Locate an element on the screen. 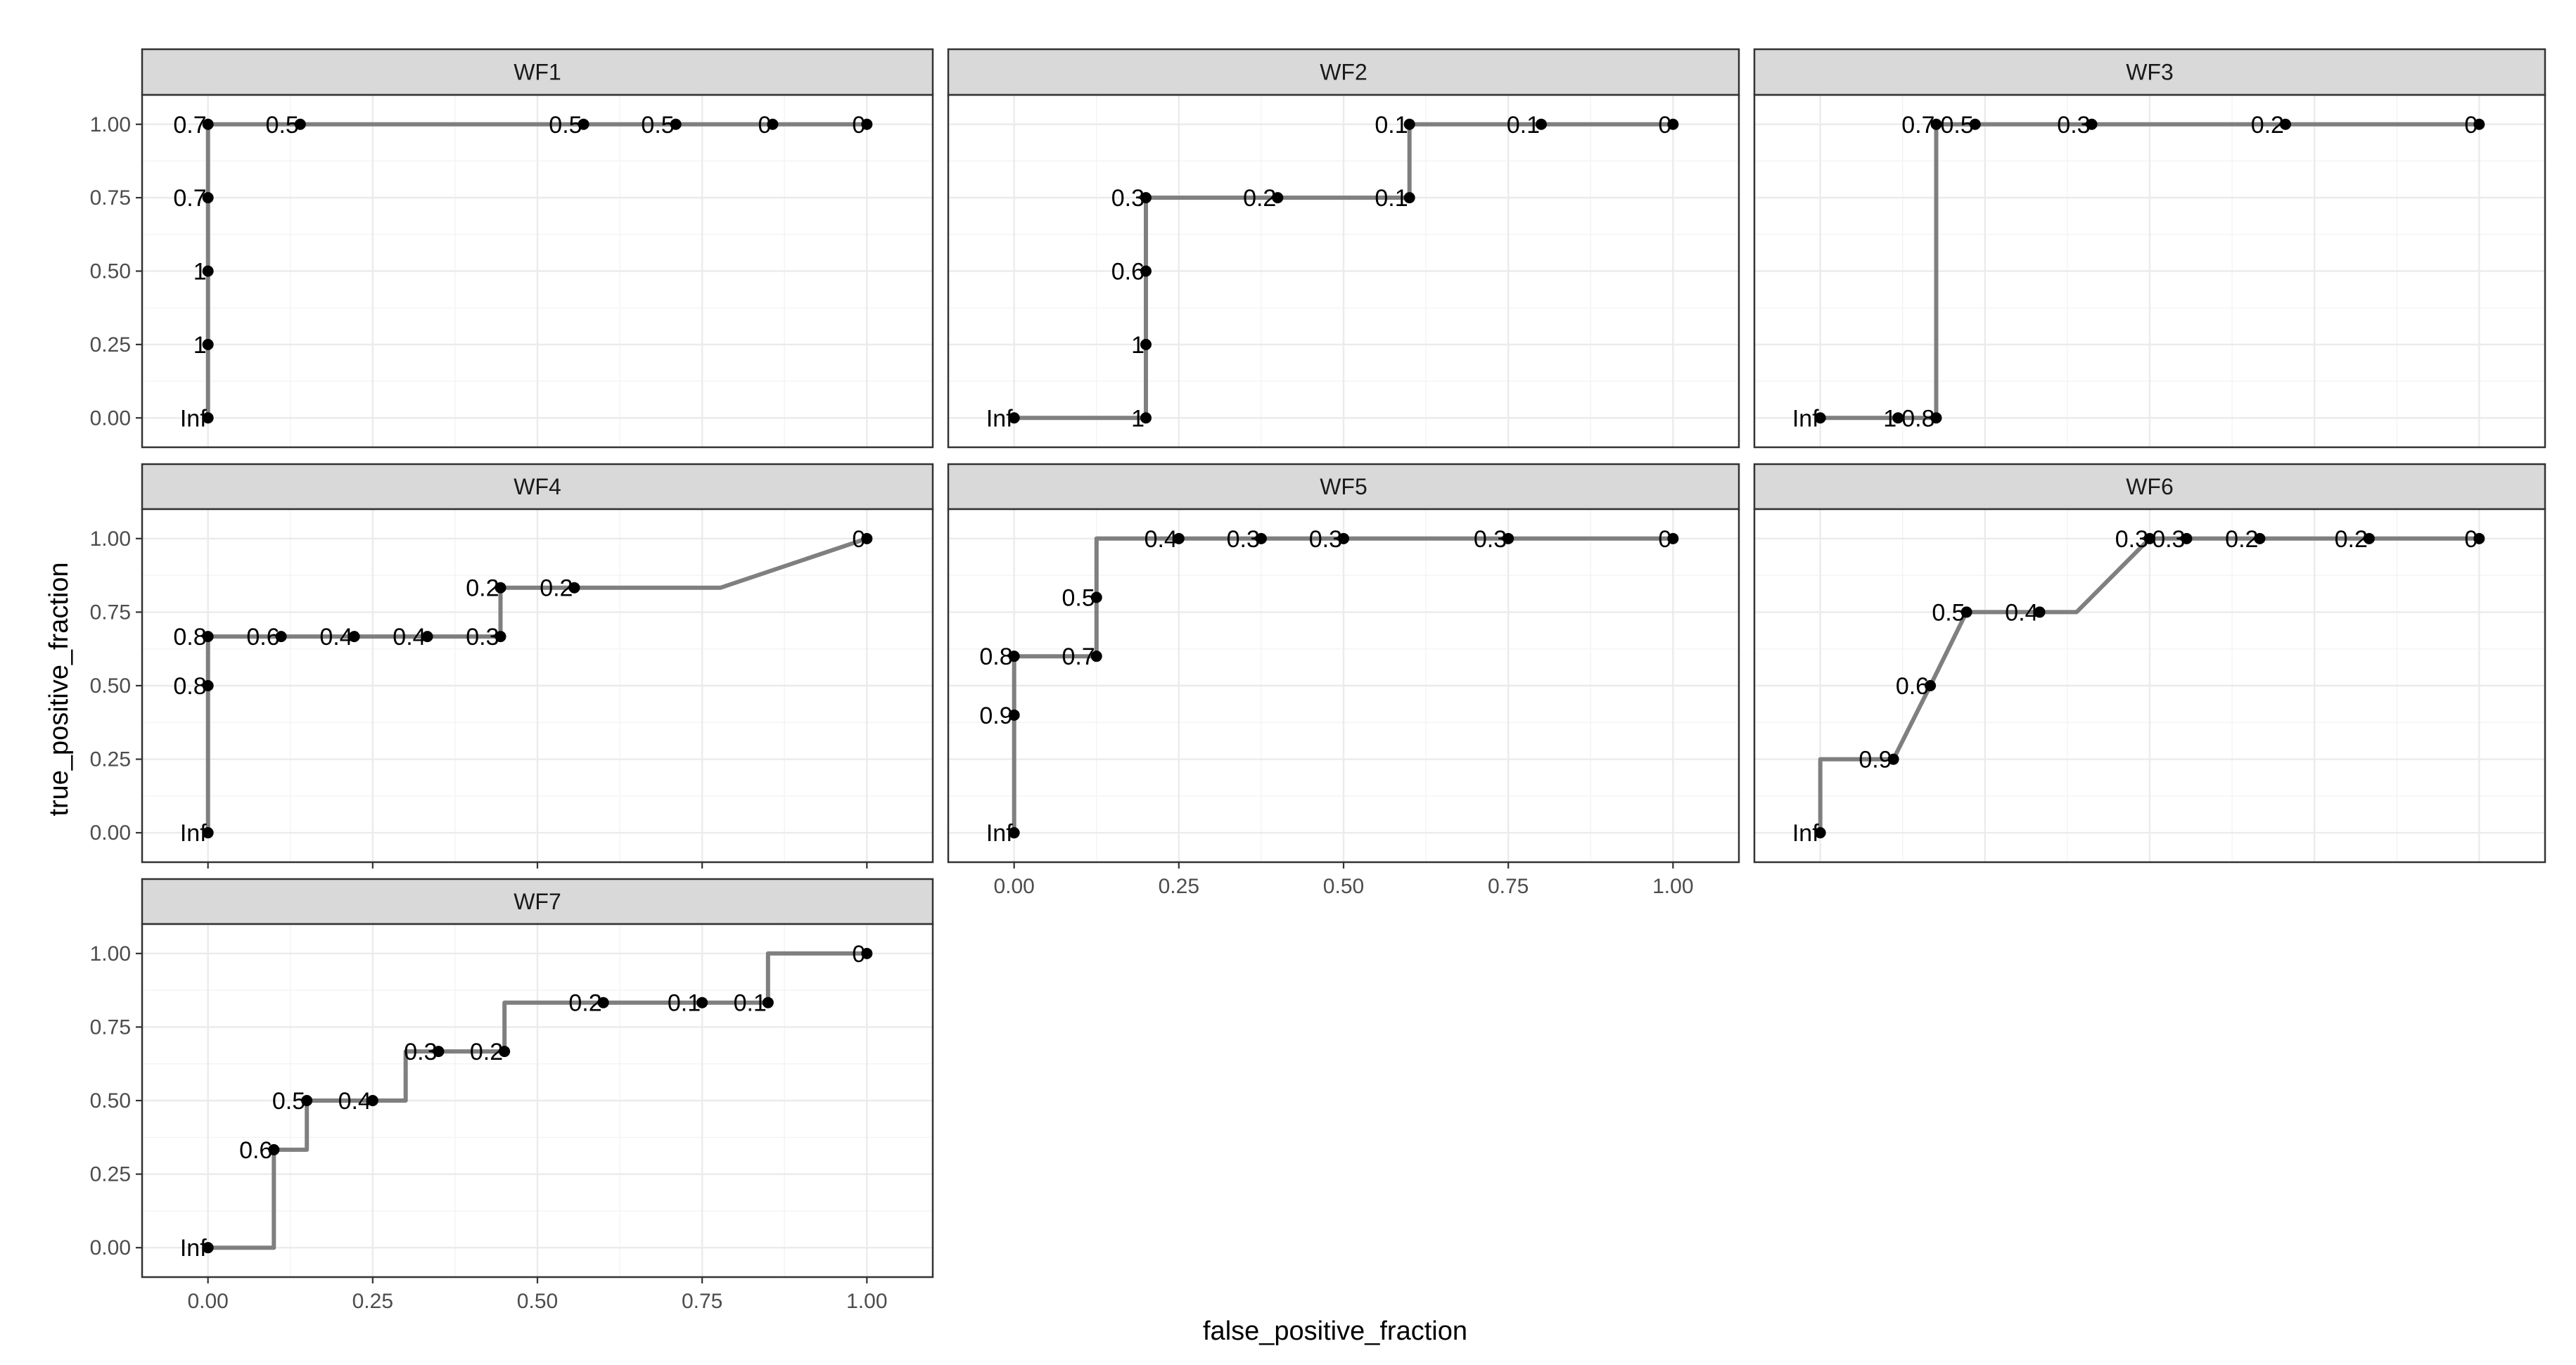 The image size is (2576, 1365). x-tick-label: 0.75 is located at coordinates (1508, 887).